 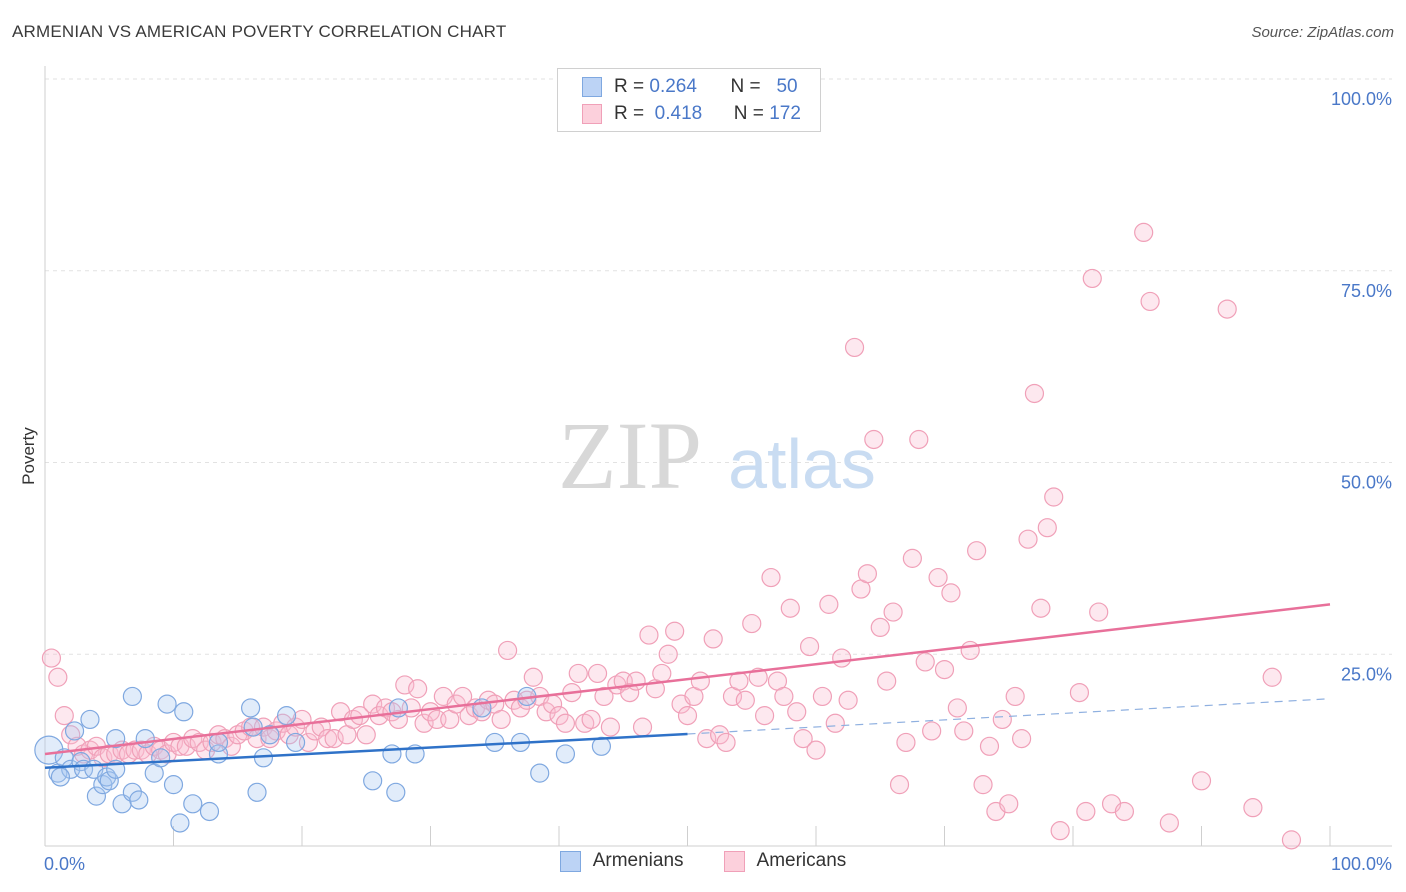 What do you see at coordinates (689, 100) in the screenshot?
I see `stats-legend: R = 0.264 N = 50 R = 0.418 N = 172` at bounding box center [689, 100].